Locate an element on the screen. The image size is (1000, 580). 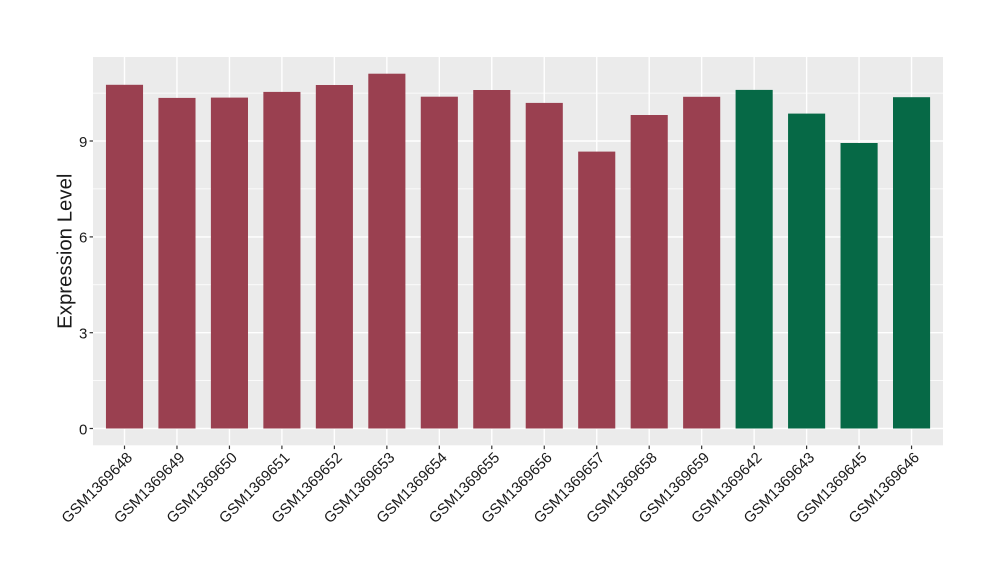
svg-text: 9 is located at coordinates (83, 142).